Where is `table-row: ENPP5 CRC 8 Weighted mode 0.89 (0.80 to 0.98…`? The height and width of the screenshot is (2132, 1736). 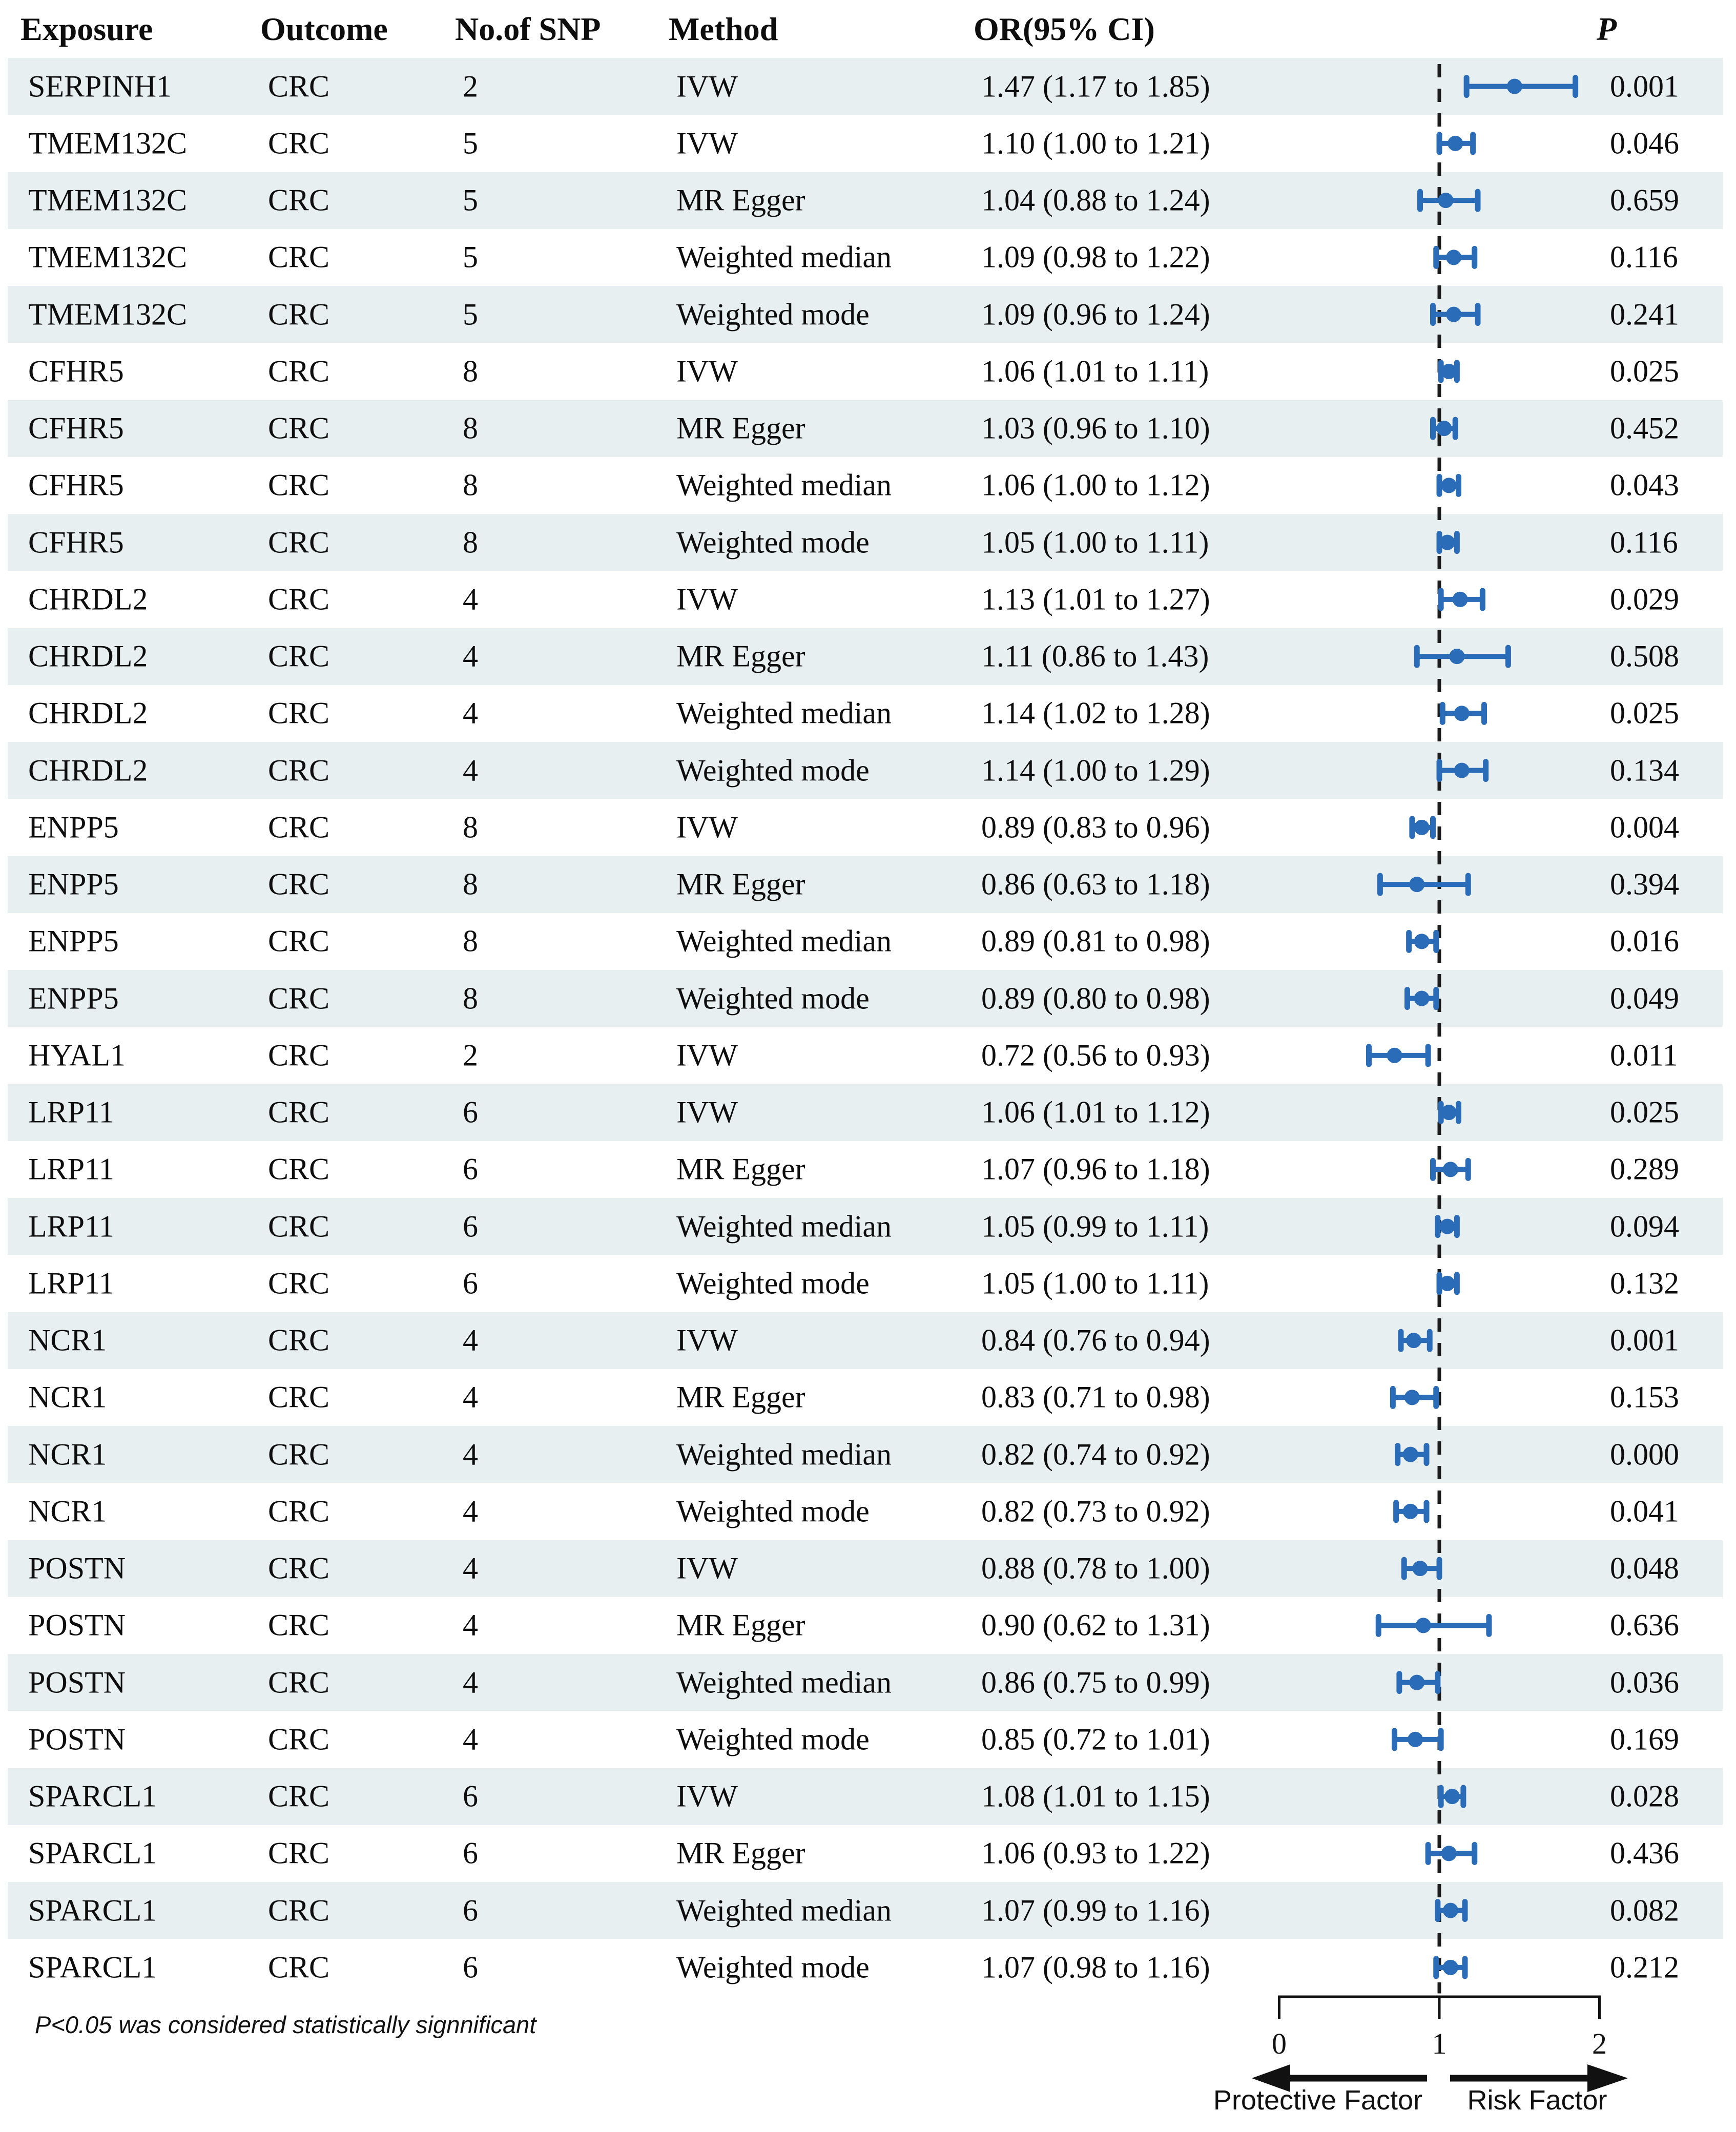
table-row: ENPP5 CRC 8 Weighted mode 0.89 (0.80 to 0.98… is located at coordinates (865, 998).